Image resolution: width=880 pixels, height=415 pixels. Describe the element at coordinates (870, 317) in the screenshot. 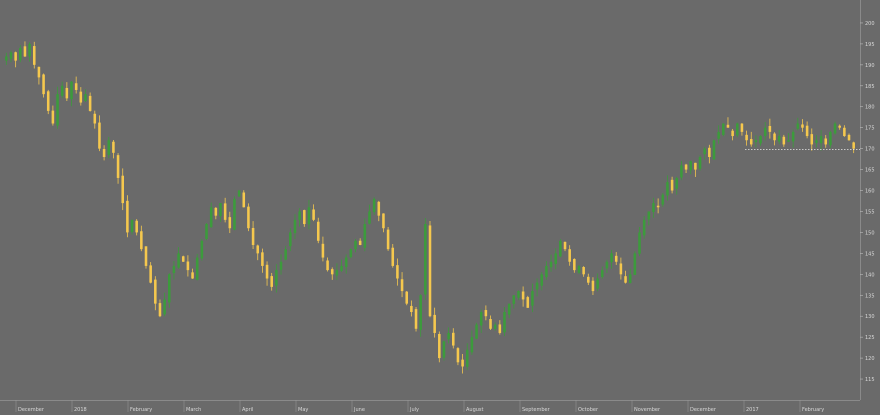

I see `price-tick-label: 130` at that location.